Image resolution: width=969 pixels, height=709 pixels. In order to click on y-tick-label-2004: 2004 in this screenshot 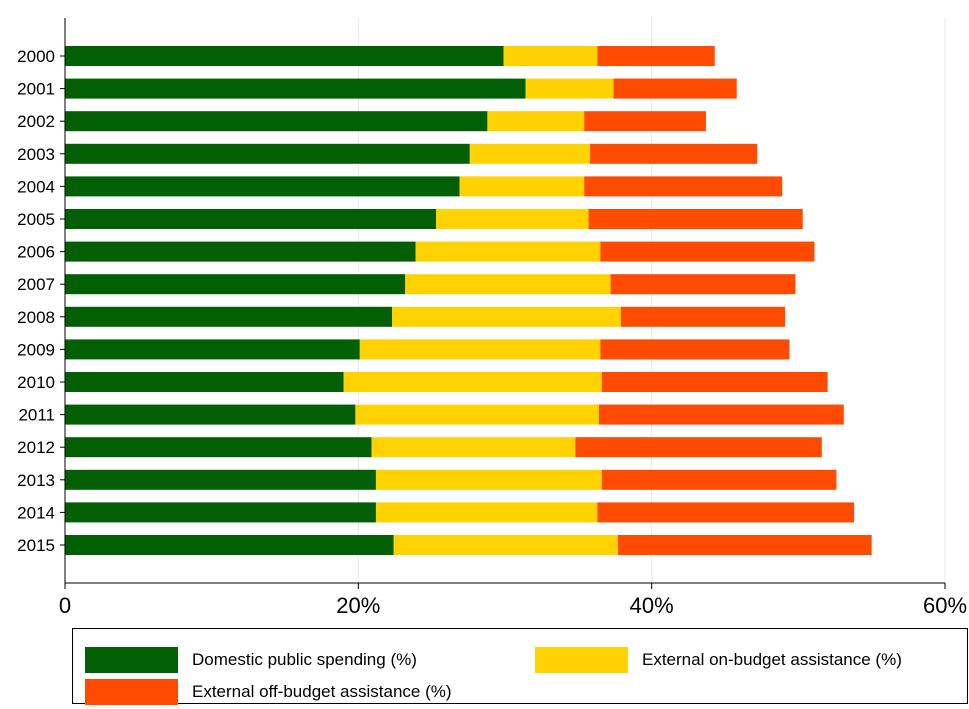, I will do `click(36, 186)`.